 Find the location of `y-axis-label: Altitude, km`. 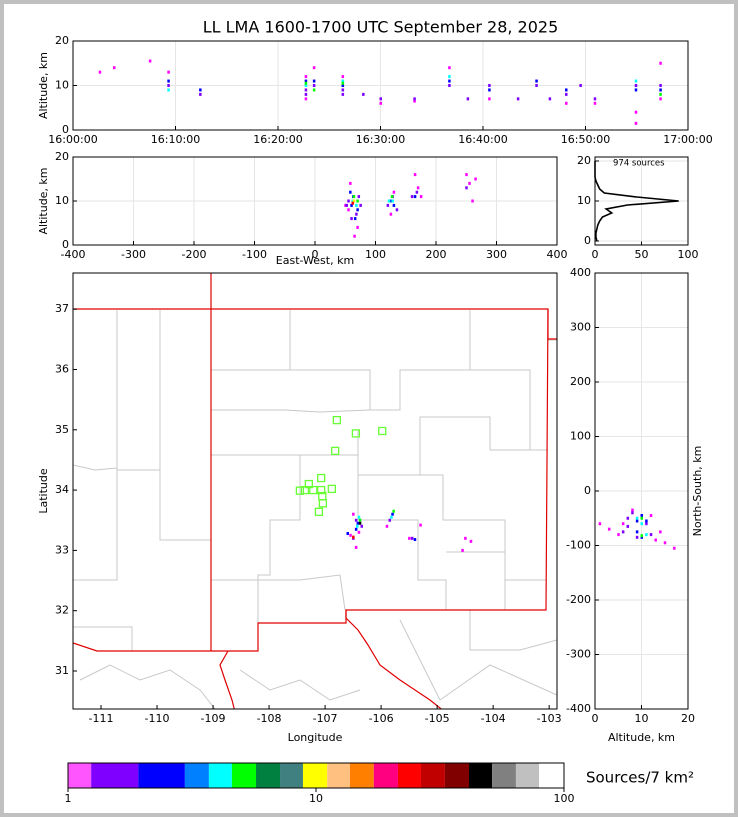

y-axis-label: Altitude, km is located at coordinates (43, 85).